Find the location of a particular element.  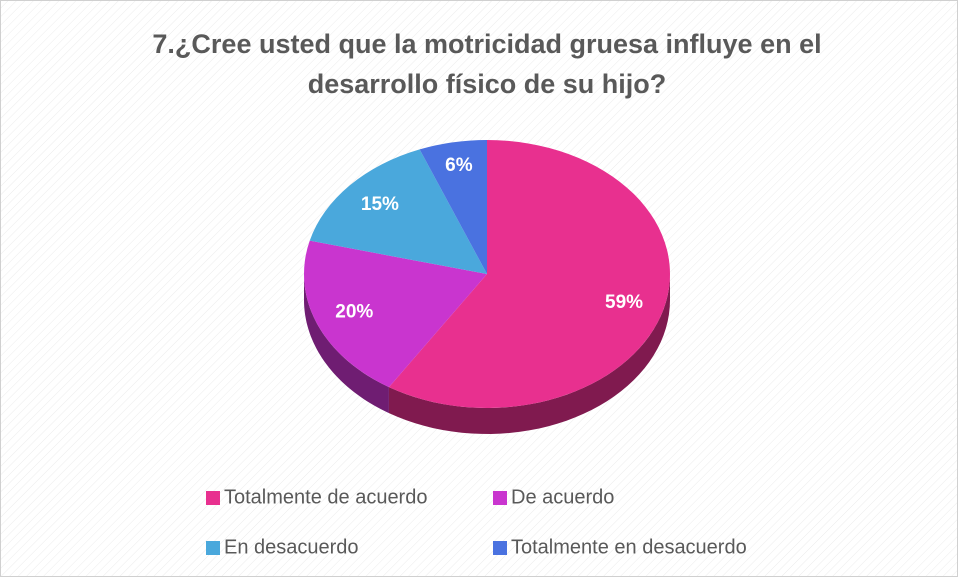

data-label: 15% is located at coordinates (380, 204).